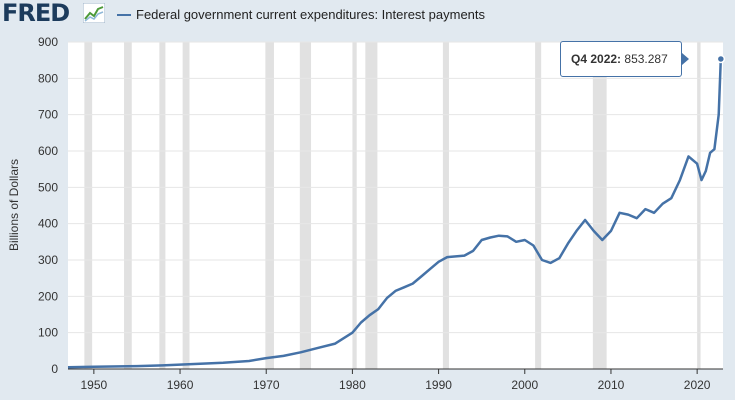 The height and width of the screenshot is (400, 735). Describe the element at coordinates (14, 205) in the screenshot. I see `y-axis-label: Billions of Dollars` at that location.